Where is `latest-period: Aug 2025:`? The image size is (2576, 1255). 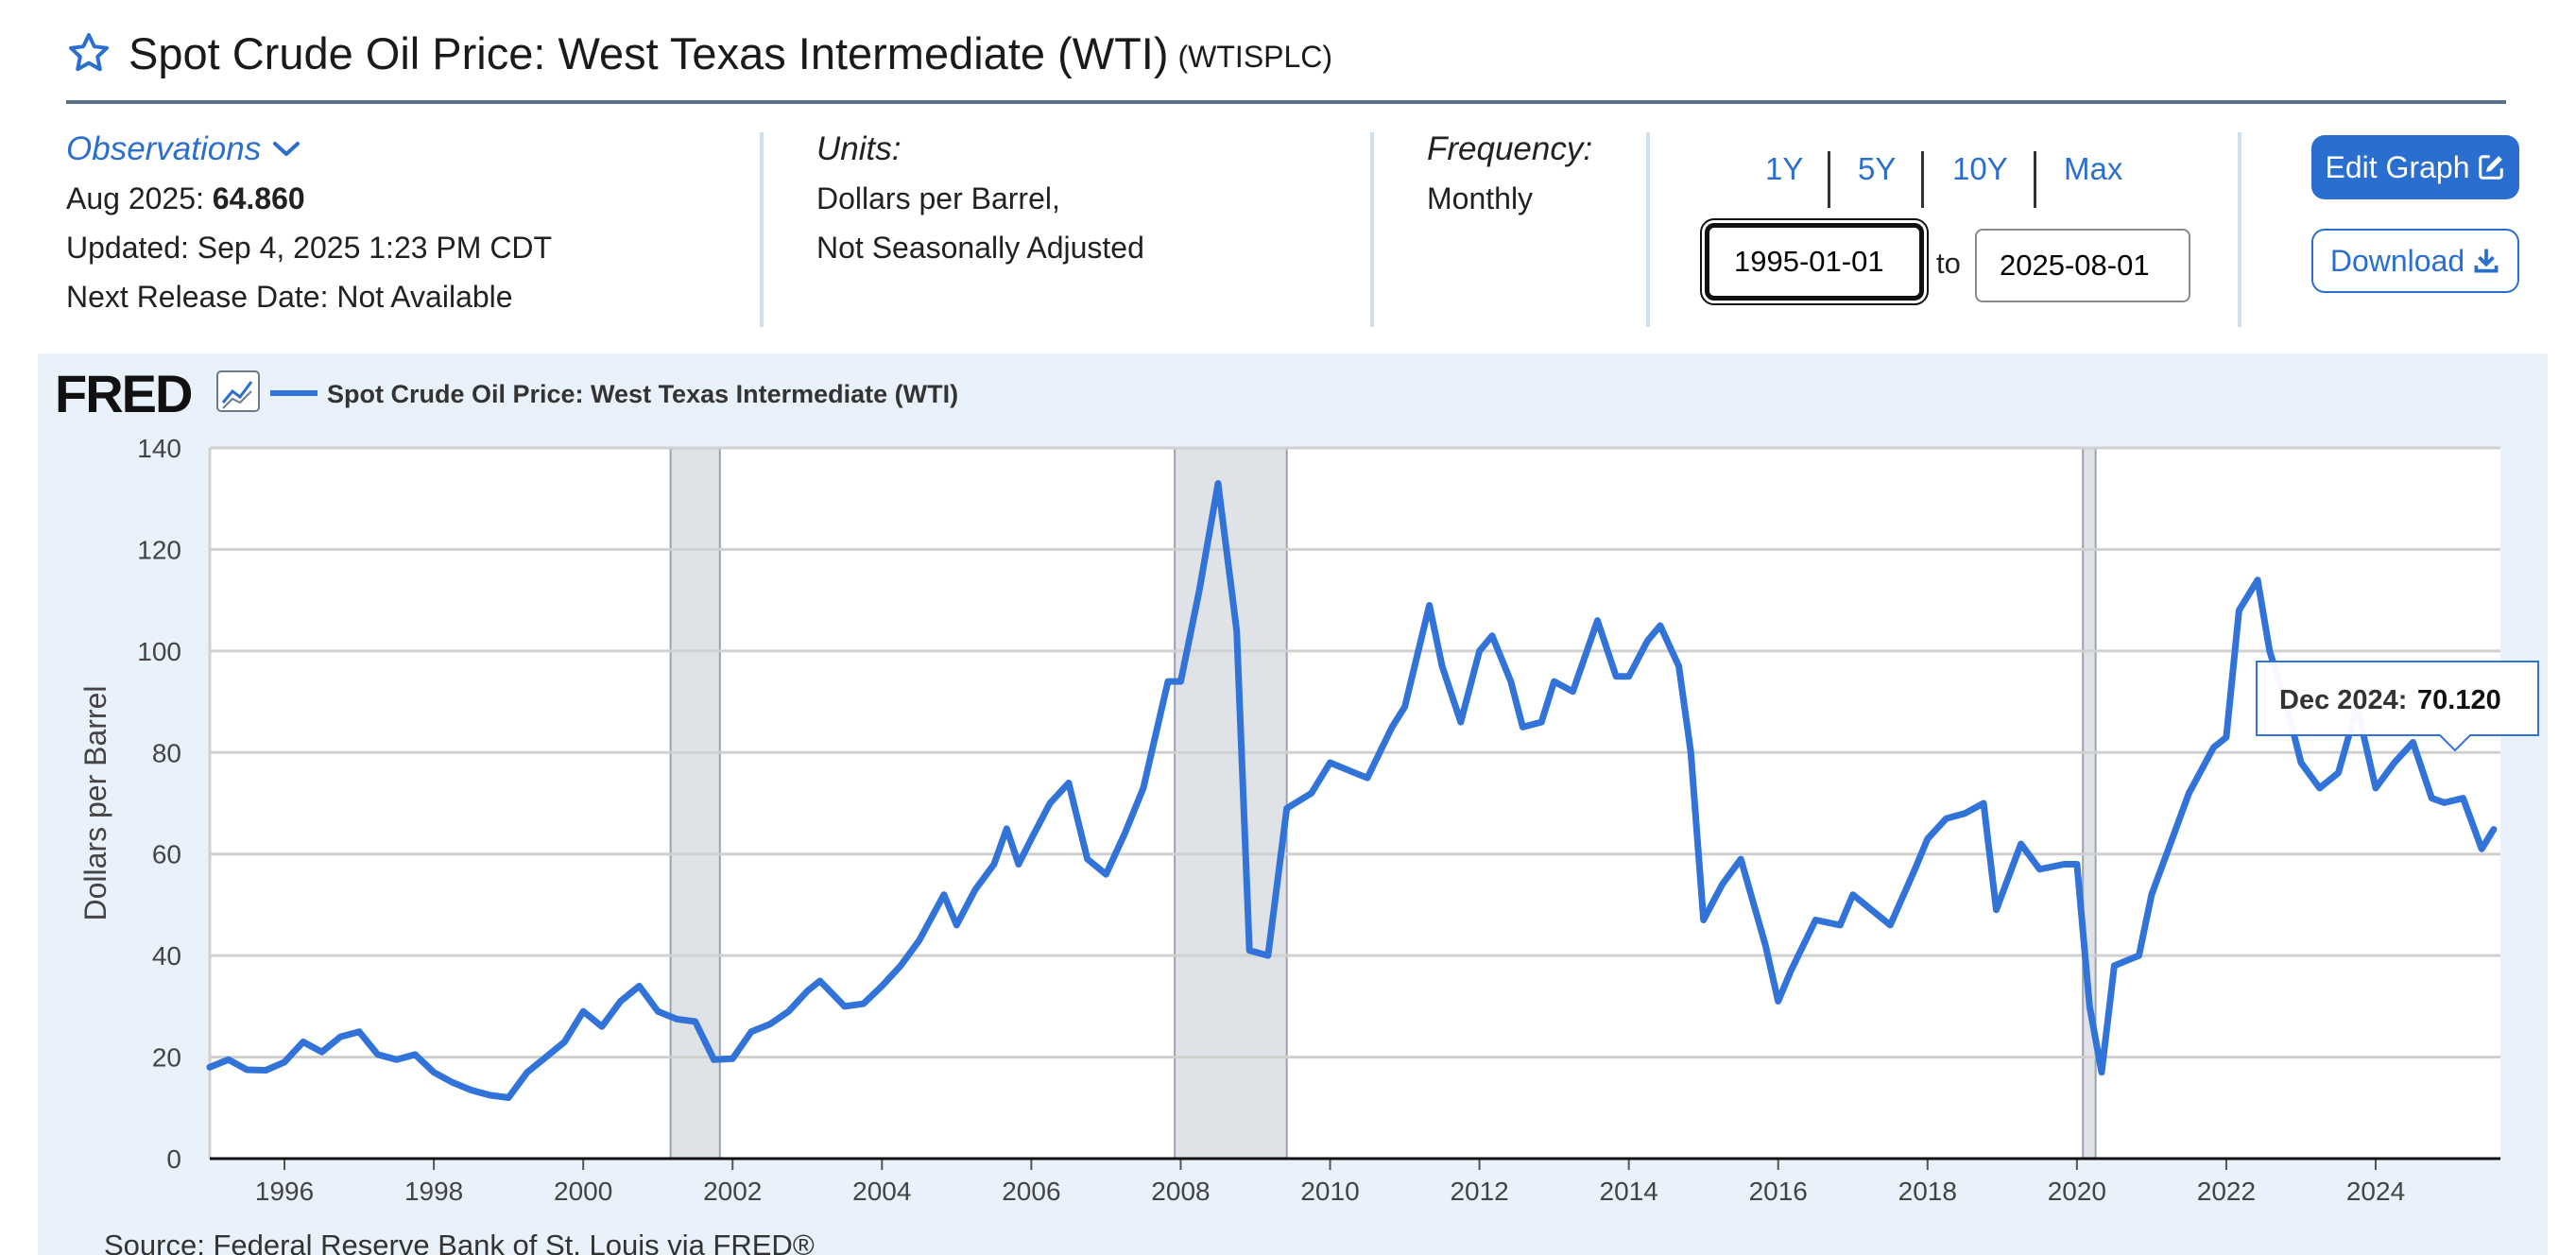
latest-period: Aug 2025: is located at coordinates (135, 198).